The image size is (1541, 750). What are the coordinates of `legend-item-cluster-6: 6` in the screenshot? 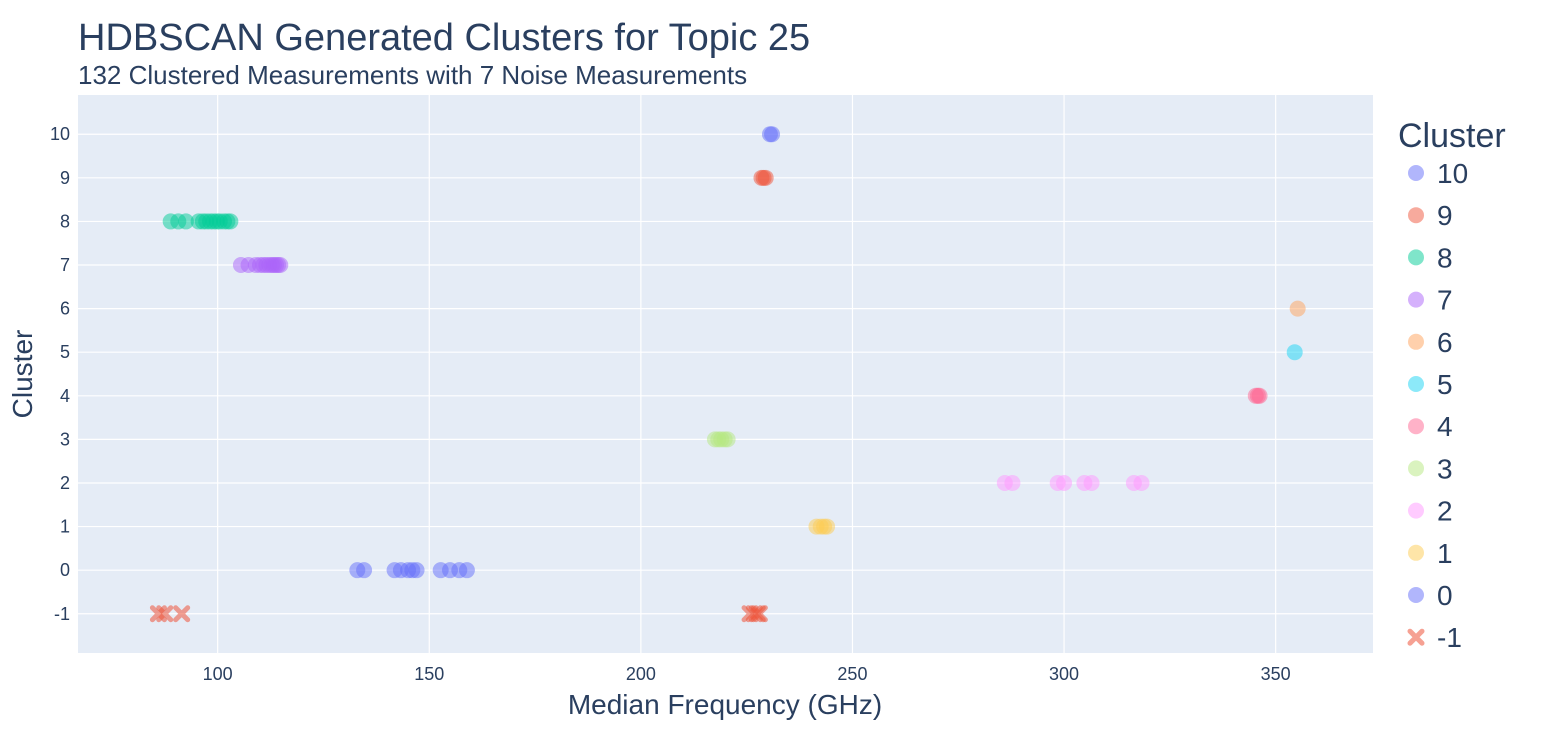 It's located at (1430, 342).